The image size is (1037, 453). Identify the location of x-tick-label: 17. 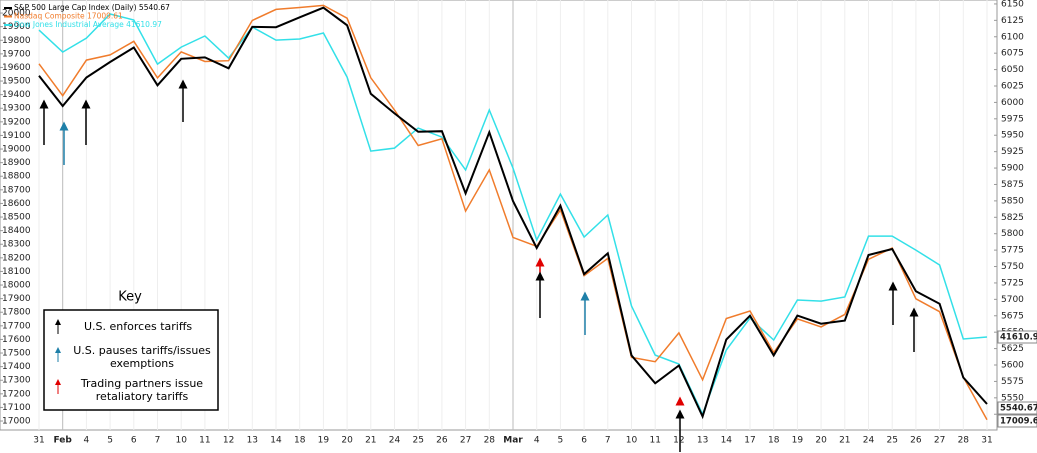
(749, 441).